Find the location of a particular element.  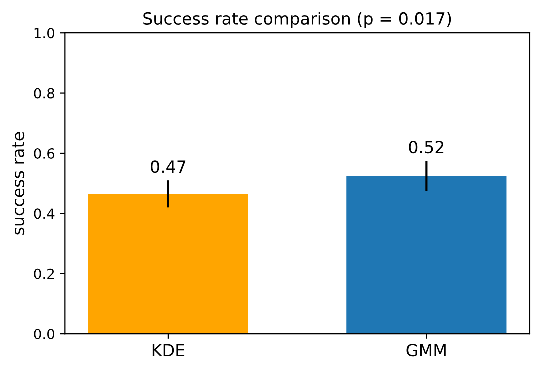

y-tick-label: 0.0 is located at coordinates (44, 334).